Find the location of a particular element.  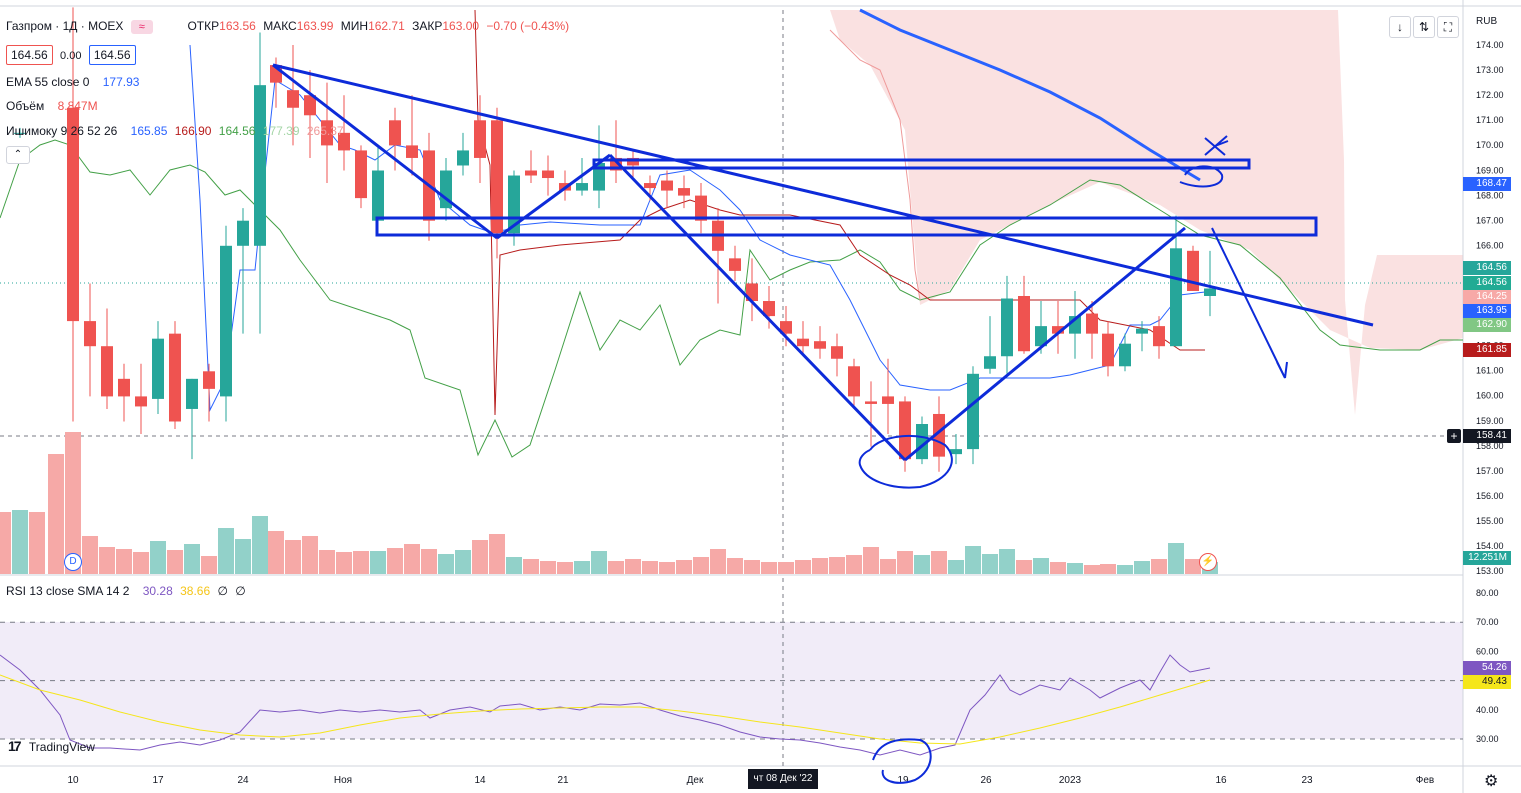

collapse-legend-button: ⌃ is located at coordinates (18, 155).